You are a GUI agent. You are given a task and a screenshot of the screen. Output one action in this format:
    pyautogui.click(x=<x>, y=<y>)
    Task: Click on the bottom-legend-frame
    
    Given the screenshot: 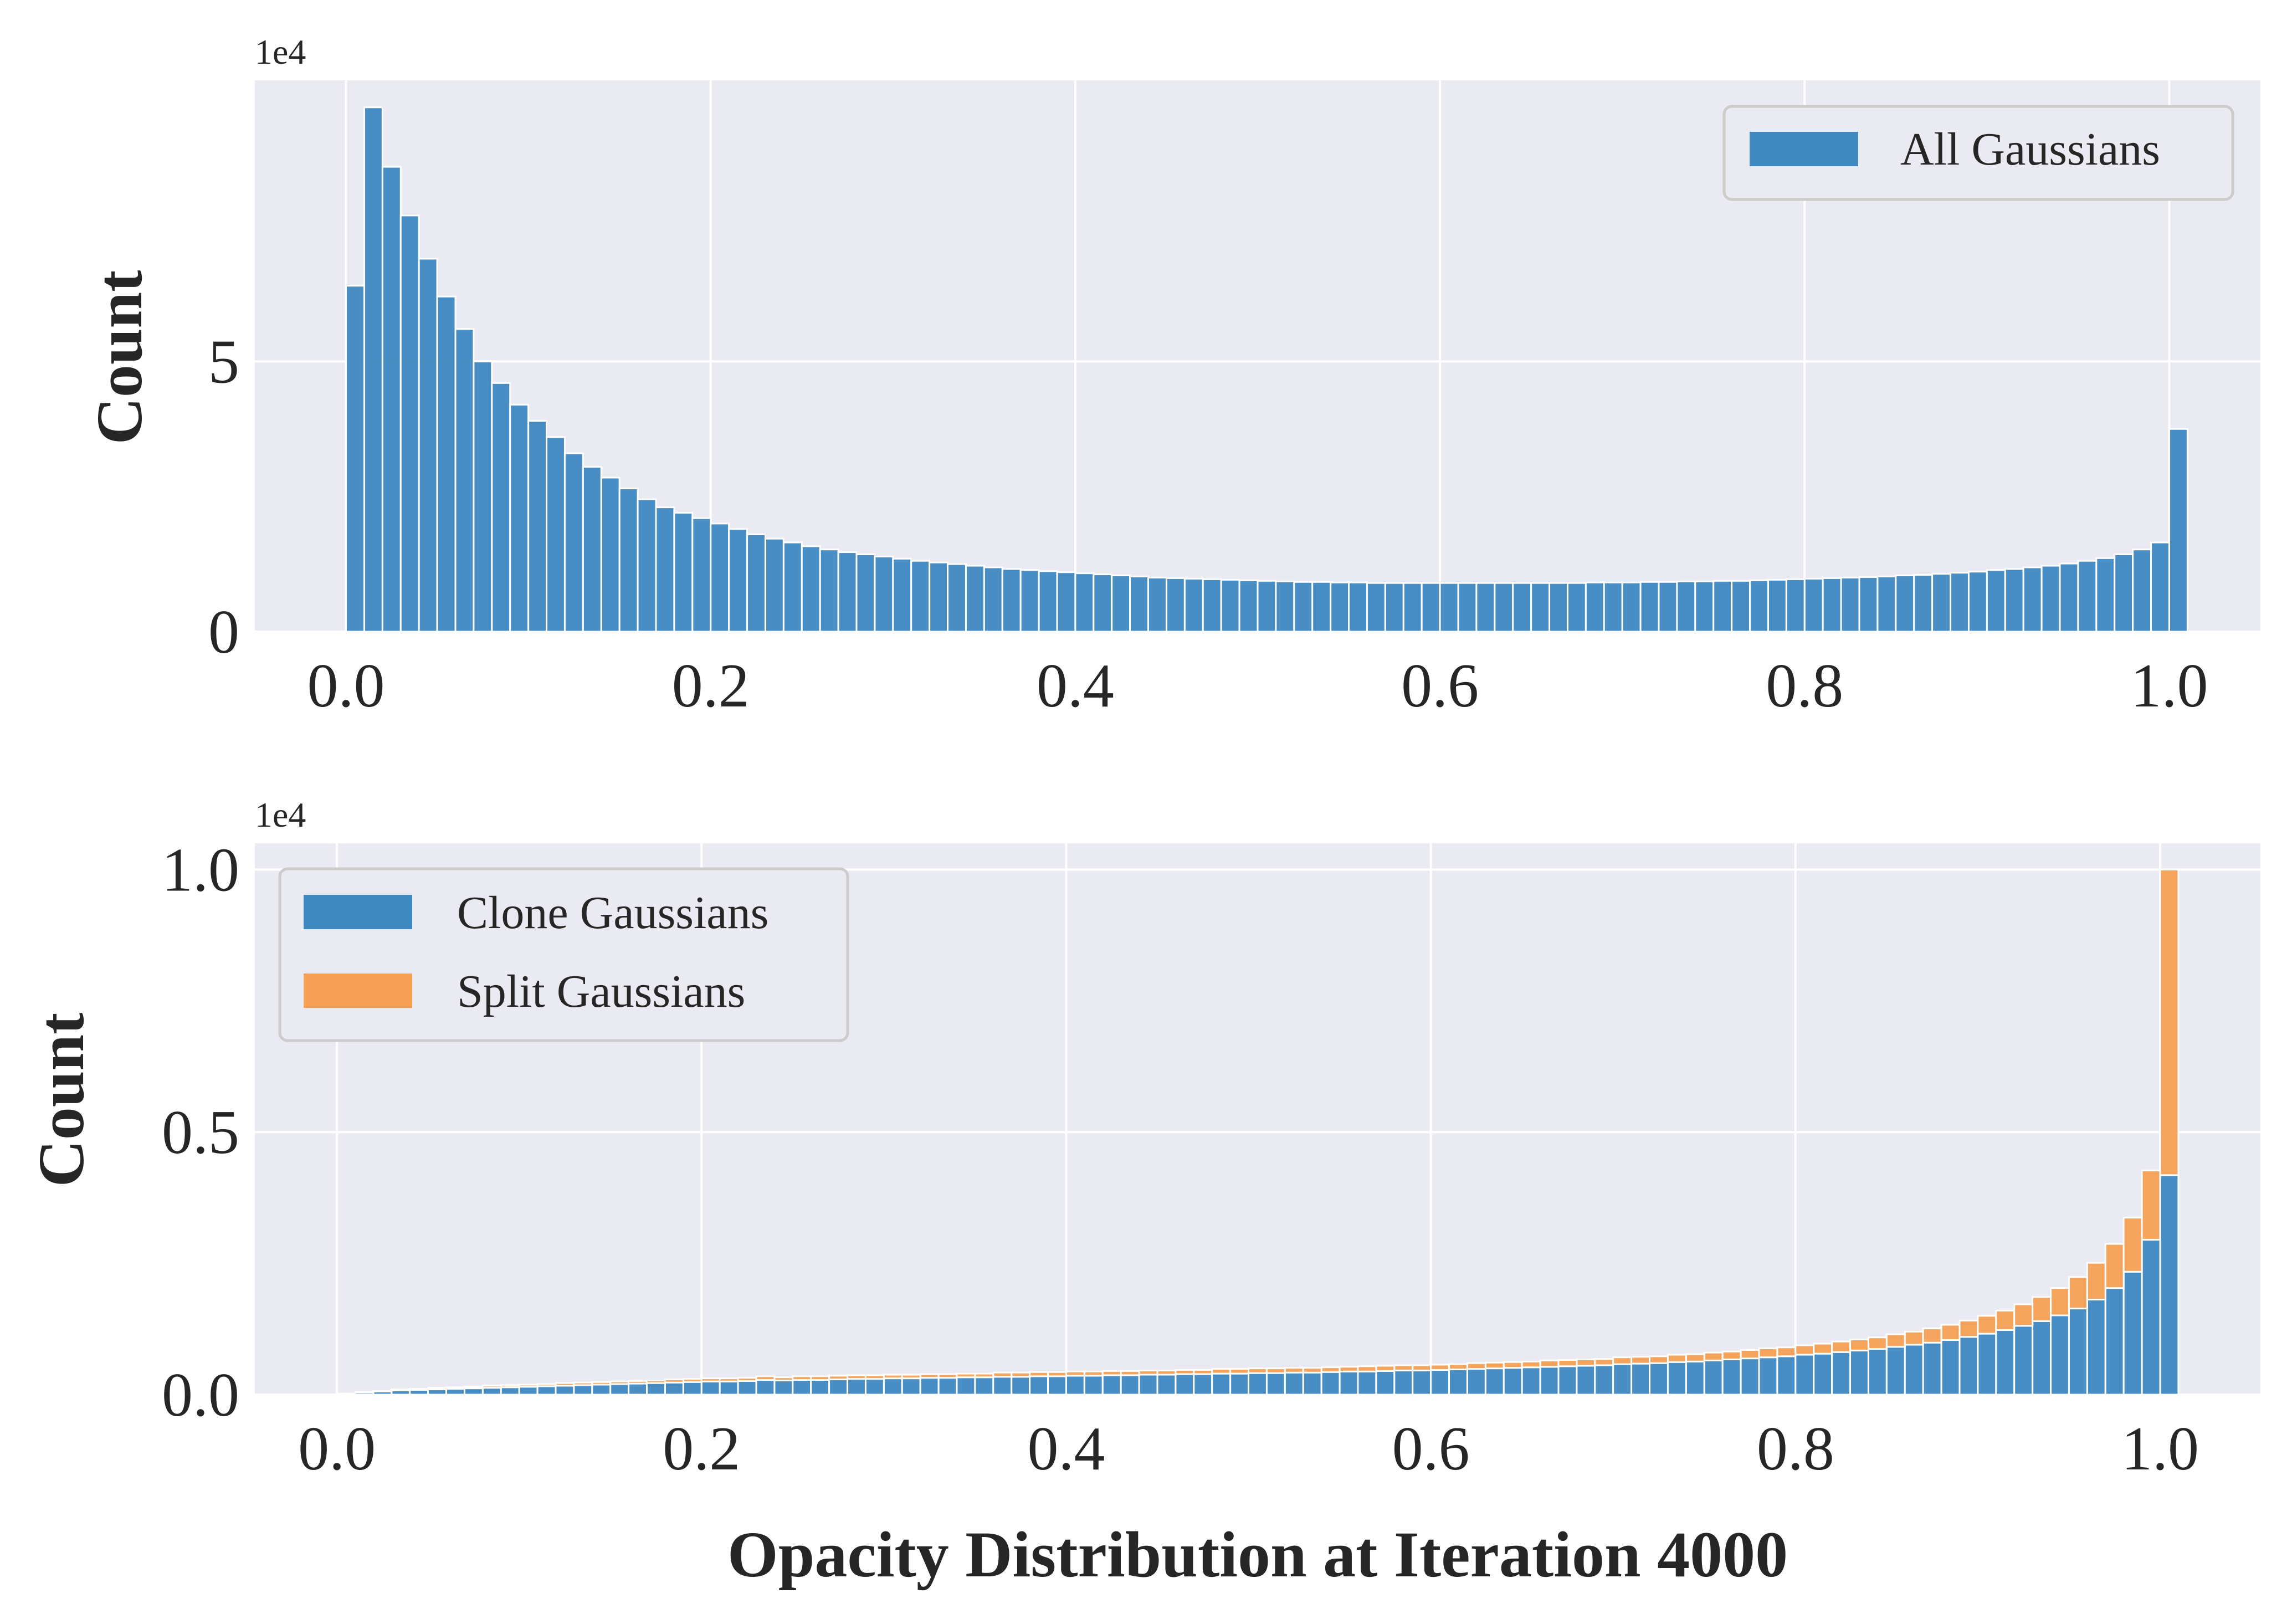 What is the action you would take?
    pyautogui.click(x=563, y=954)
    